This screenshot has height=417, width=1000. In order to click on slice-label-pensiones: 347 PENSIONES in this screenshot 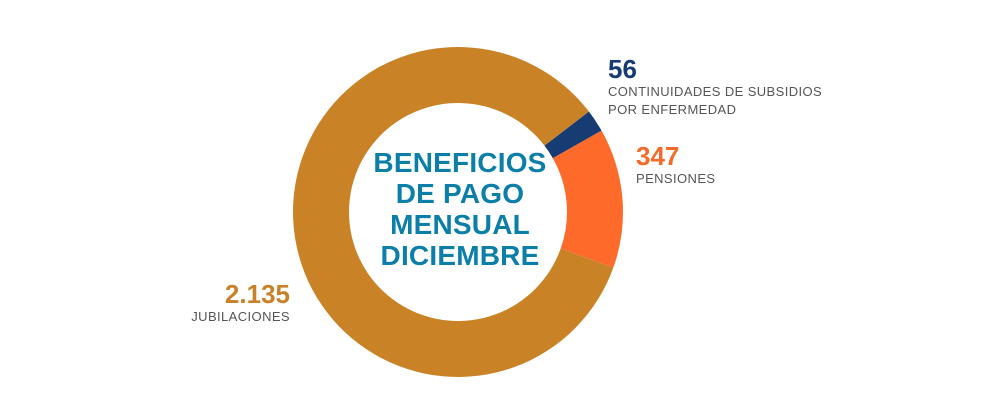, I will do `click(675, 165)`.